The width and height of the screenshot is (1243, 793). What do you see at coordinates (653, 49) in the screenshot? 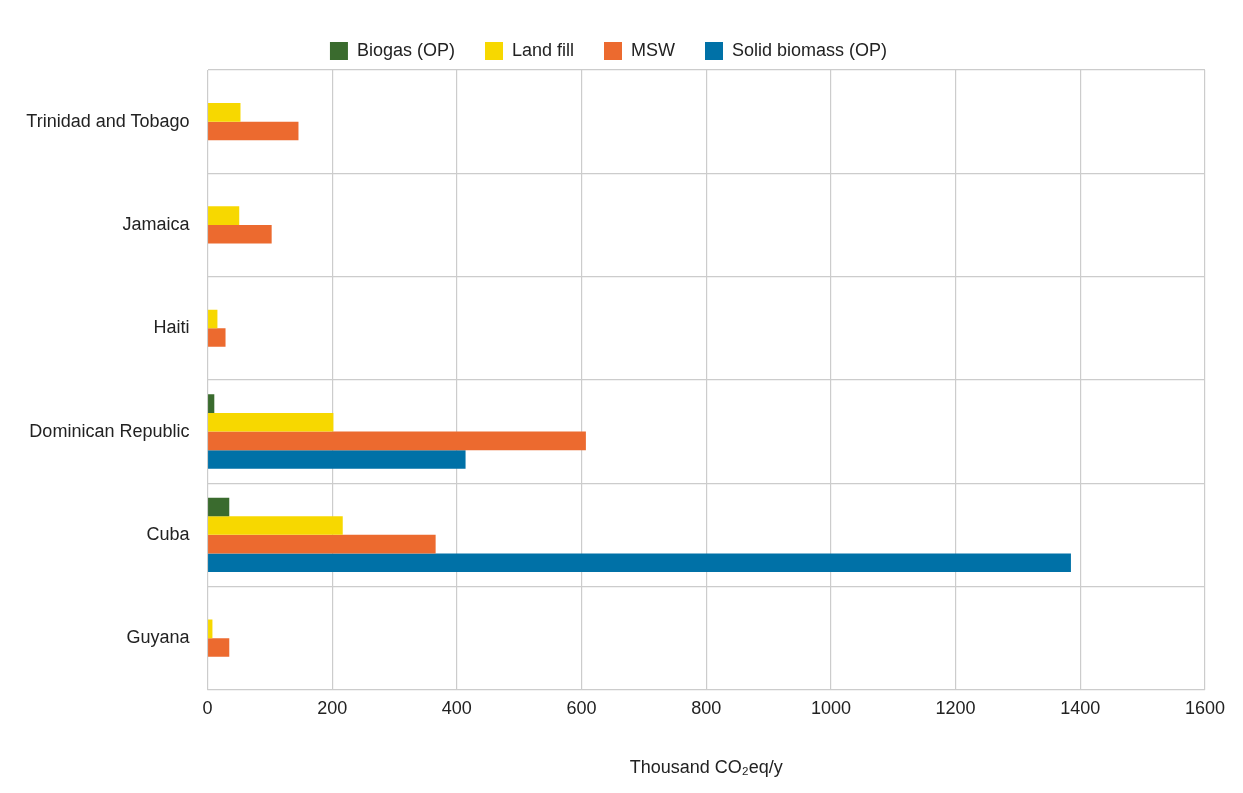
I see `legend-label: MSW` at bounding box center [653, 49].